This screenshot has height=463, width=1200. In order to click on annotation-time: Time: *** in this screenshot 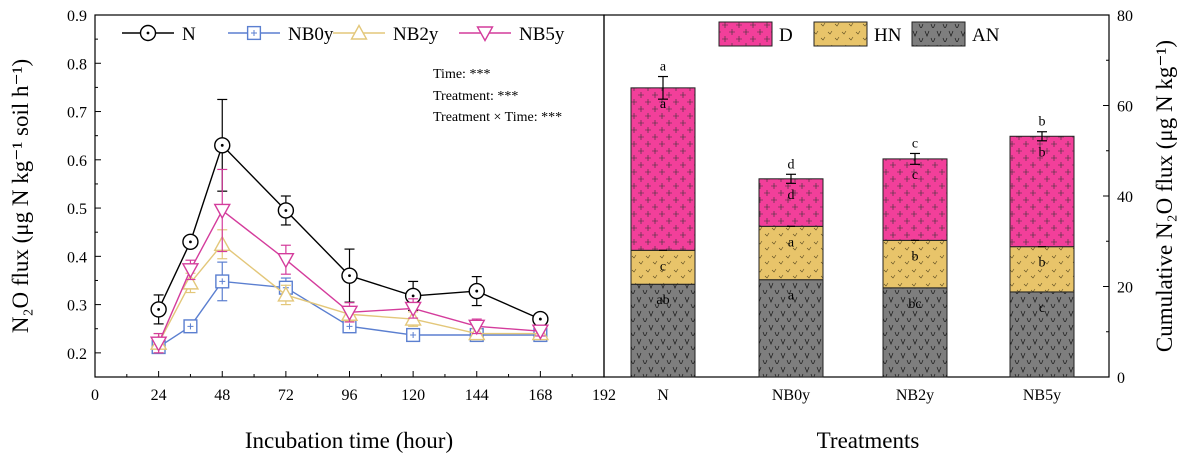, I will do `click(461, 74)`.